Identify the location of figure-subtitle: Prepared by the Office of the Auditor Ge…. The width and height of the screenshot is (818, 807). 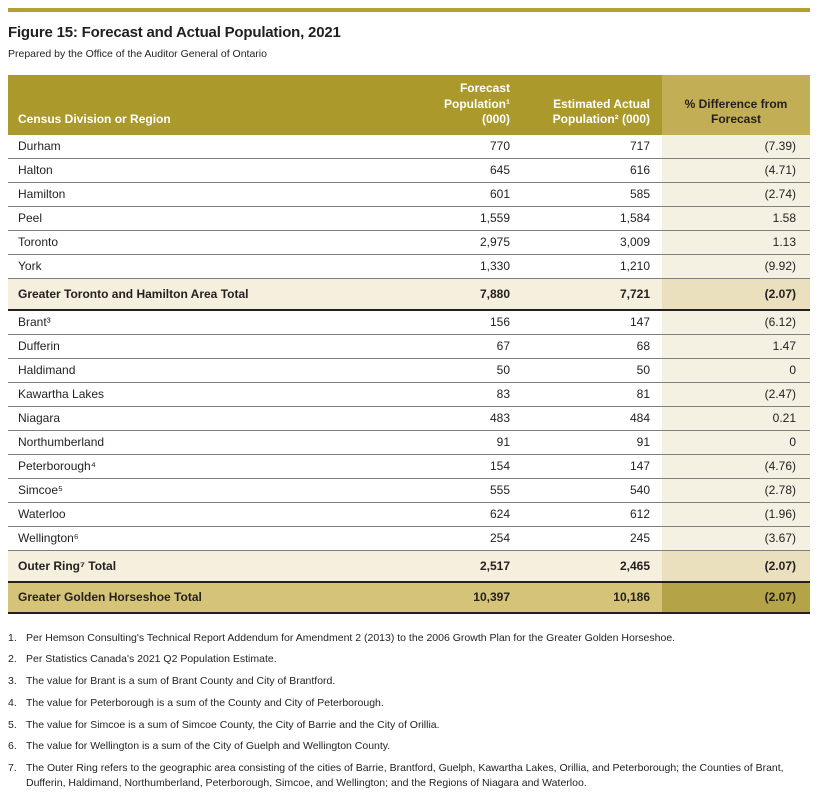
(137, 54).